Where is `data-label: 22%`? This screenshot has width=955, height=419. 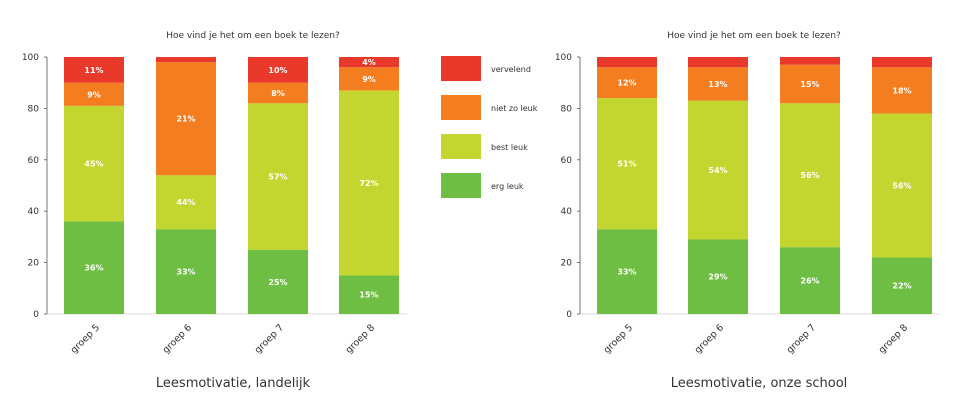
data-label: 22% is located at coordinates (901, 286).